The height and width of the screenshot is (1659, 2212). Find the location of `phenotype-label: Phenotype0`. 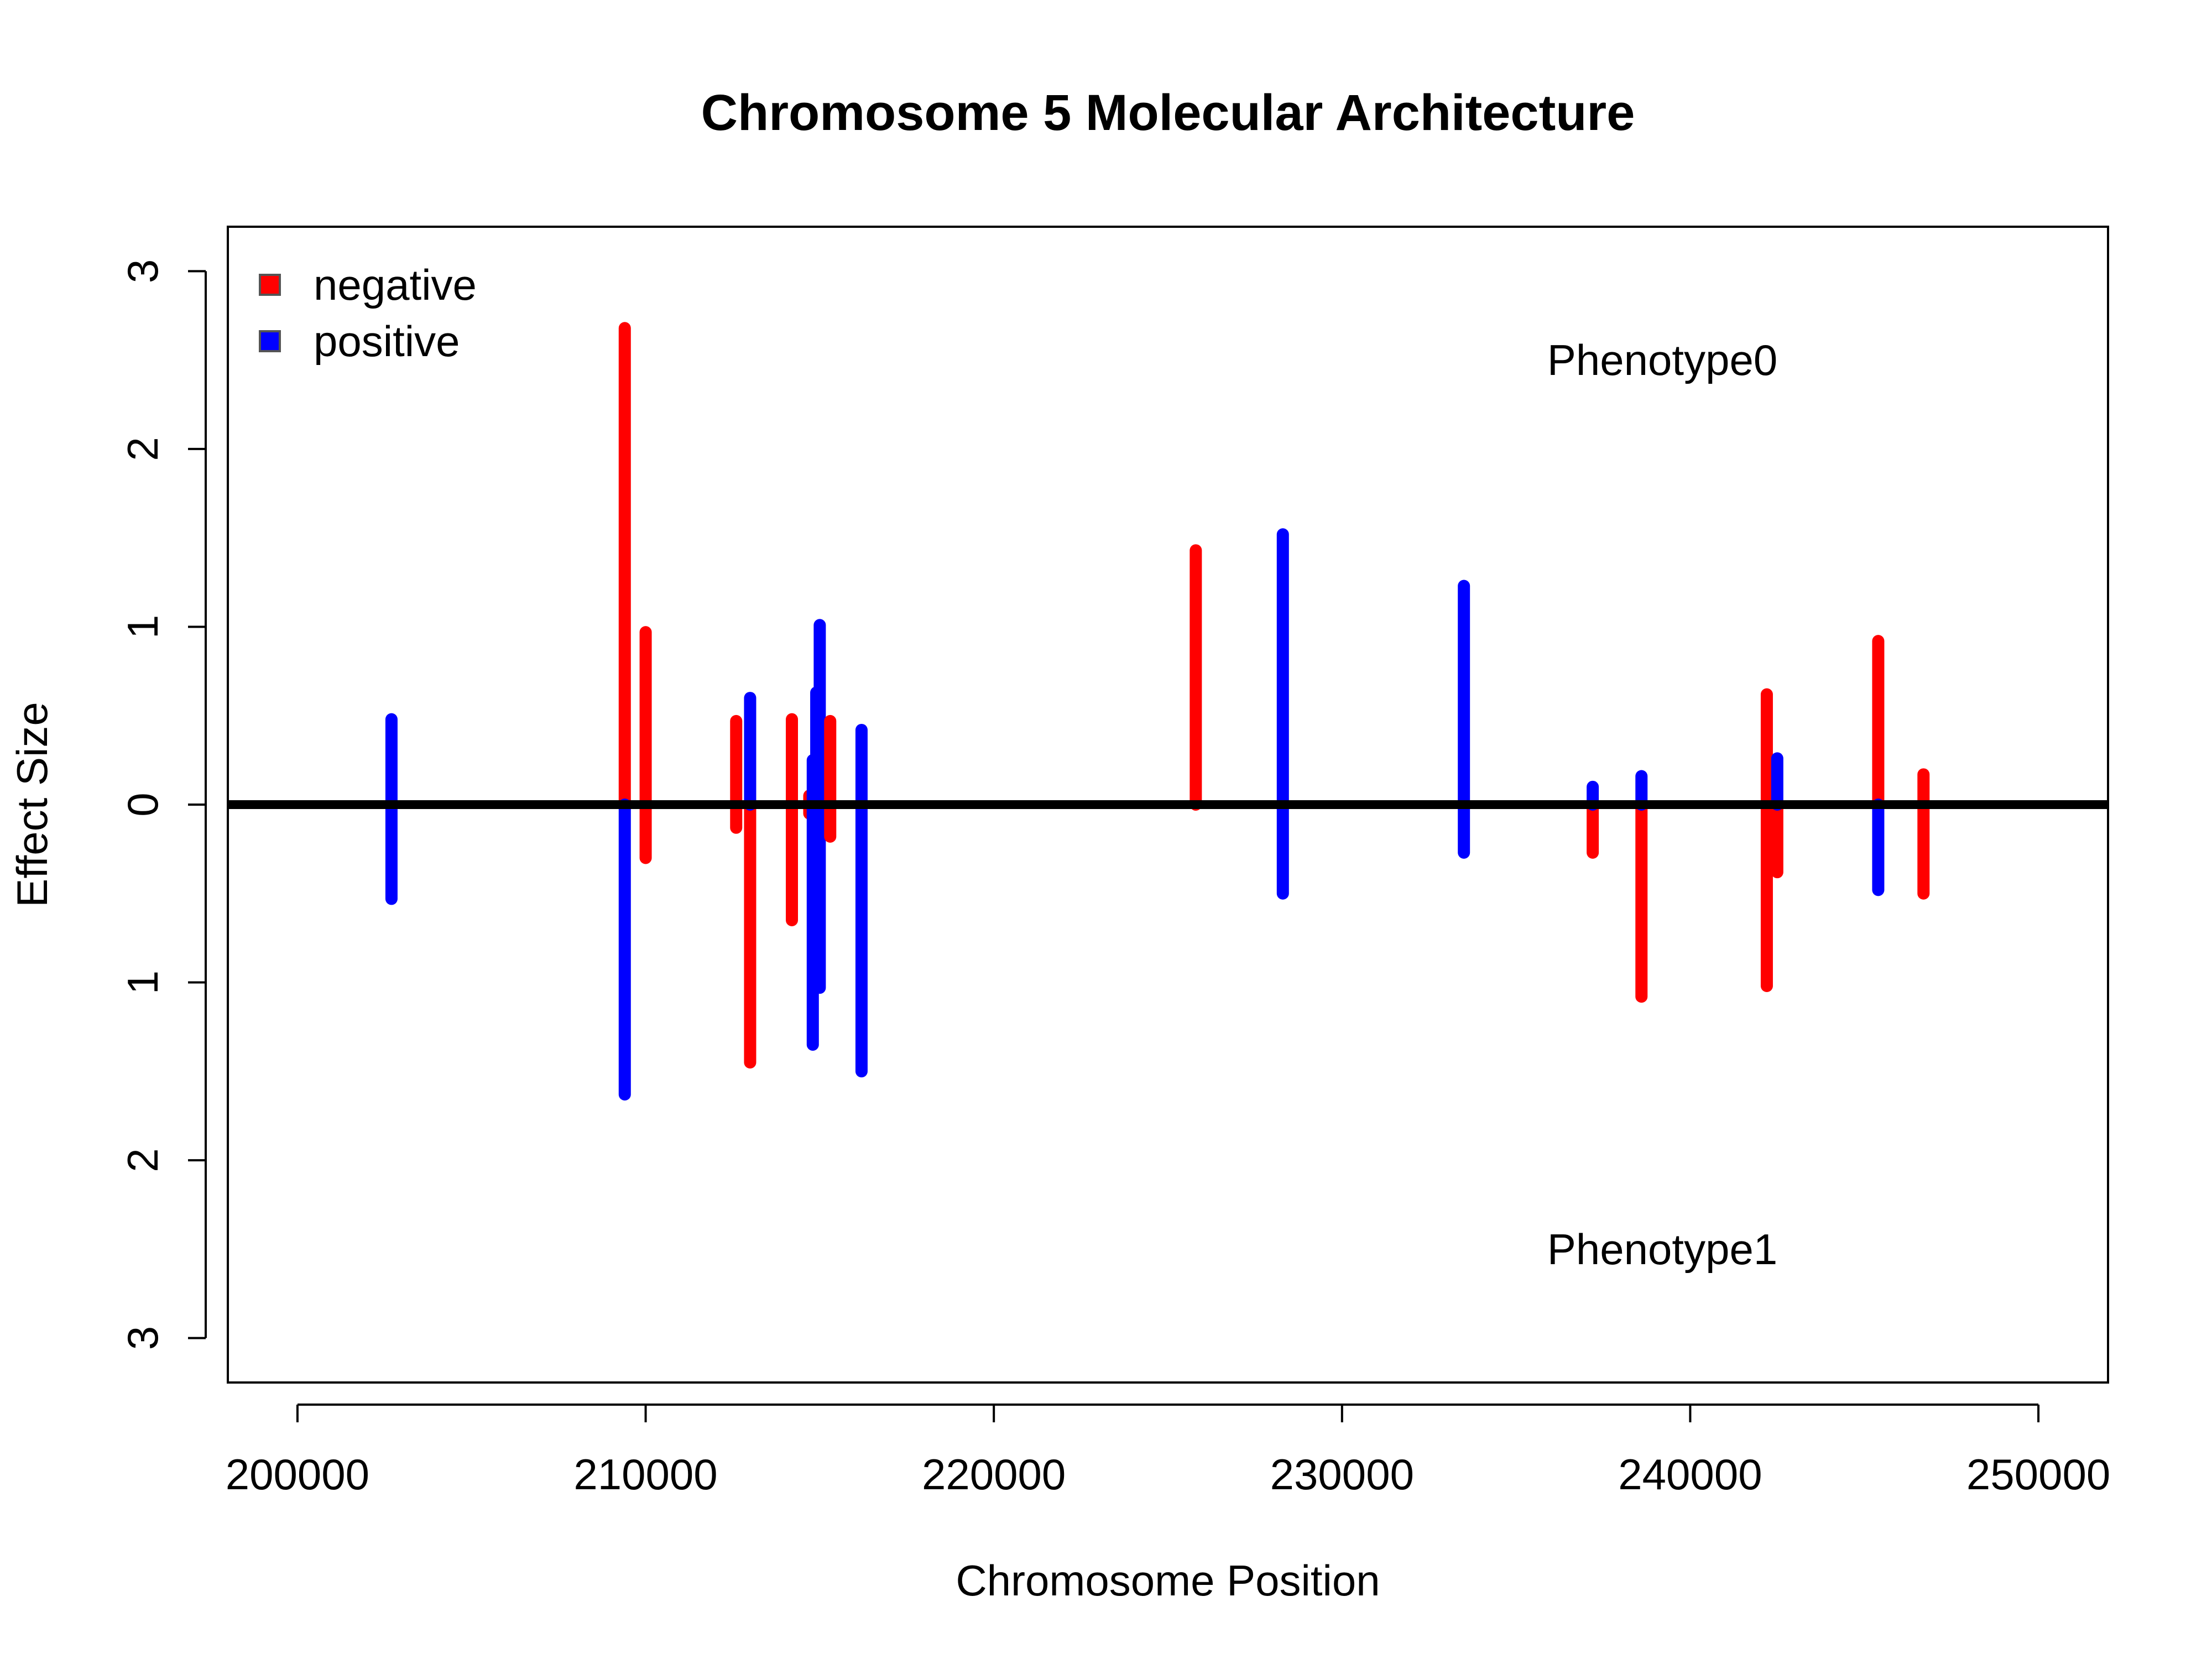

phenotype-label: Phenotype0 is located at coordinates (1662, 360).